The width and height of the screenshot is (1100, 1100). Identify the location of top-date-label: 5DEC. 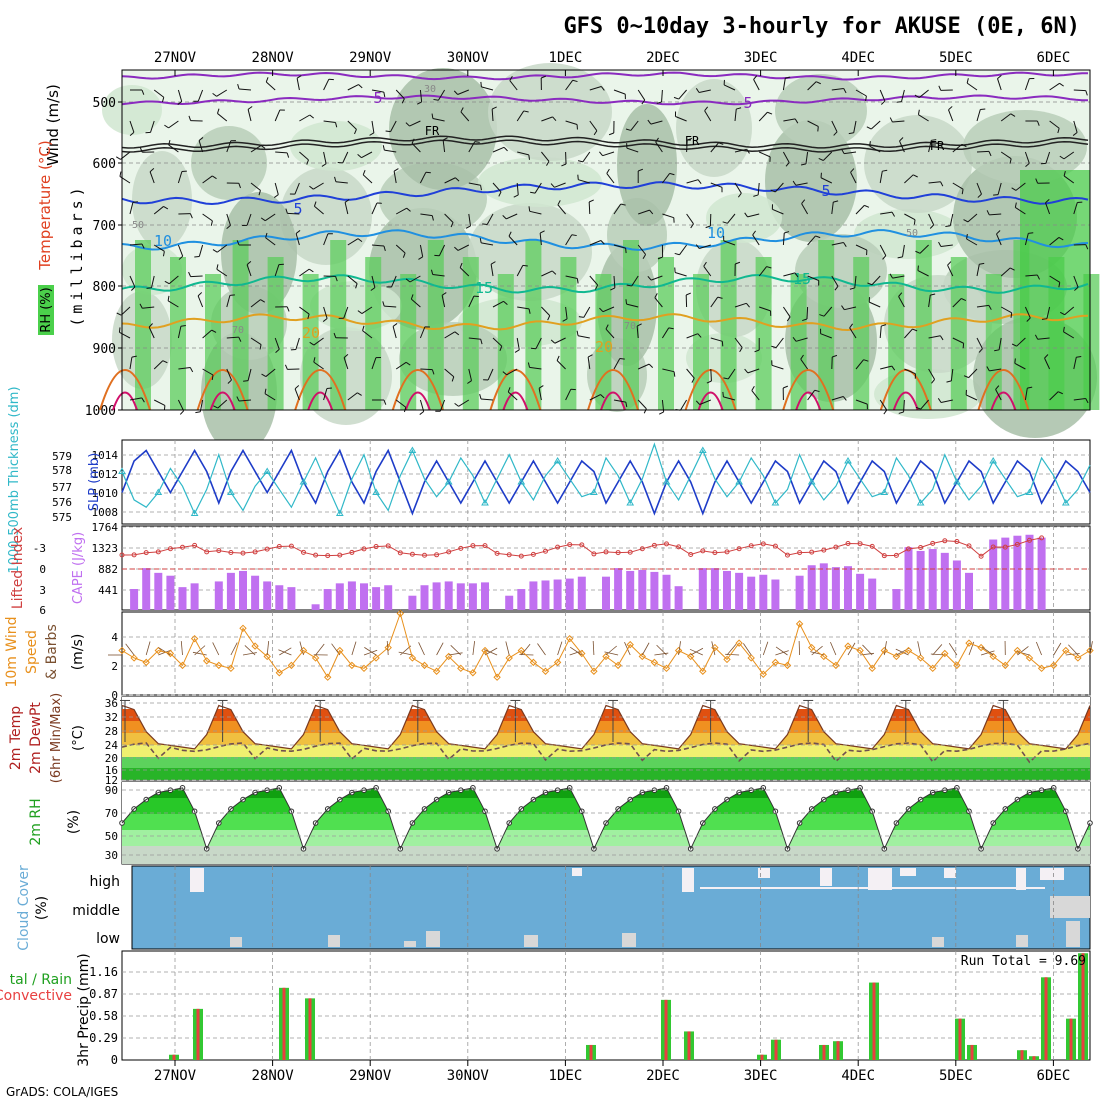
(956, 58).